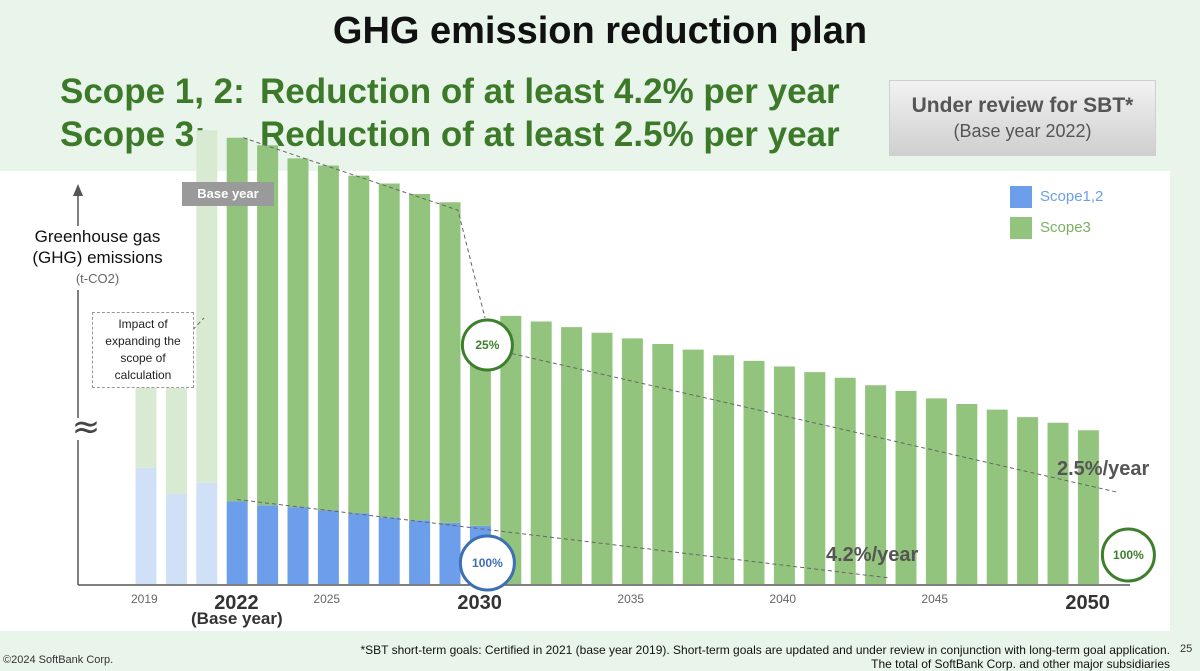 The image size is (1200, 671). Describe the element at coordinates (1022, 131) in the screenshot. I see `sbt-review-subtitle: (Base year 2022)` at that location.